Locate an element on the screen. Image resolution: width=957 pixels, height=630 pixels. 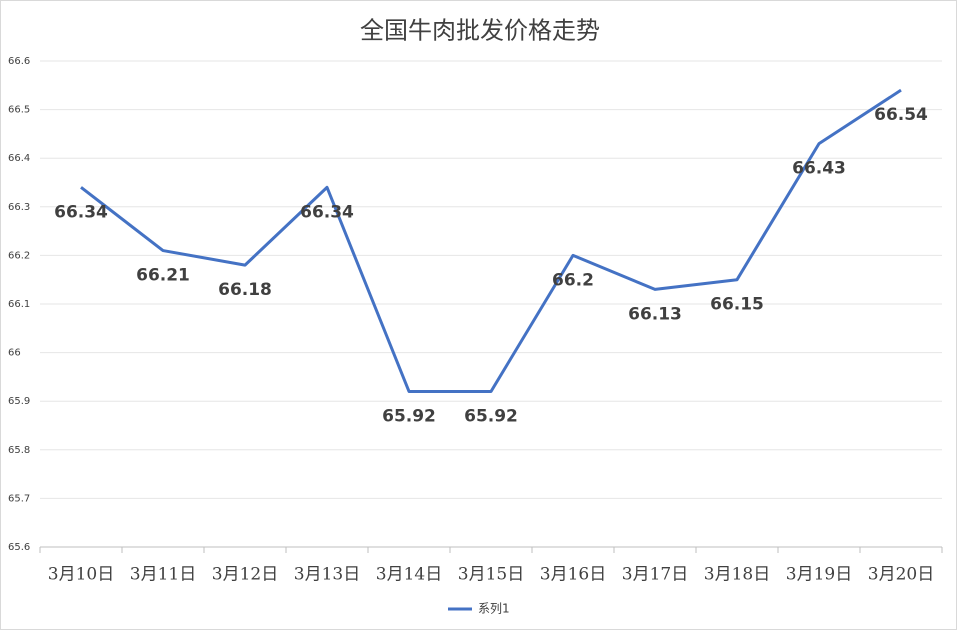
x-tick-label: 3月13日 is located at coordinates (327, 575).